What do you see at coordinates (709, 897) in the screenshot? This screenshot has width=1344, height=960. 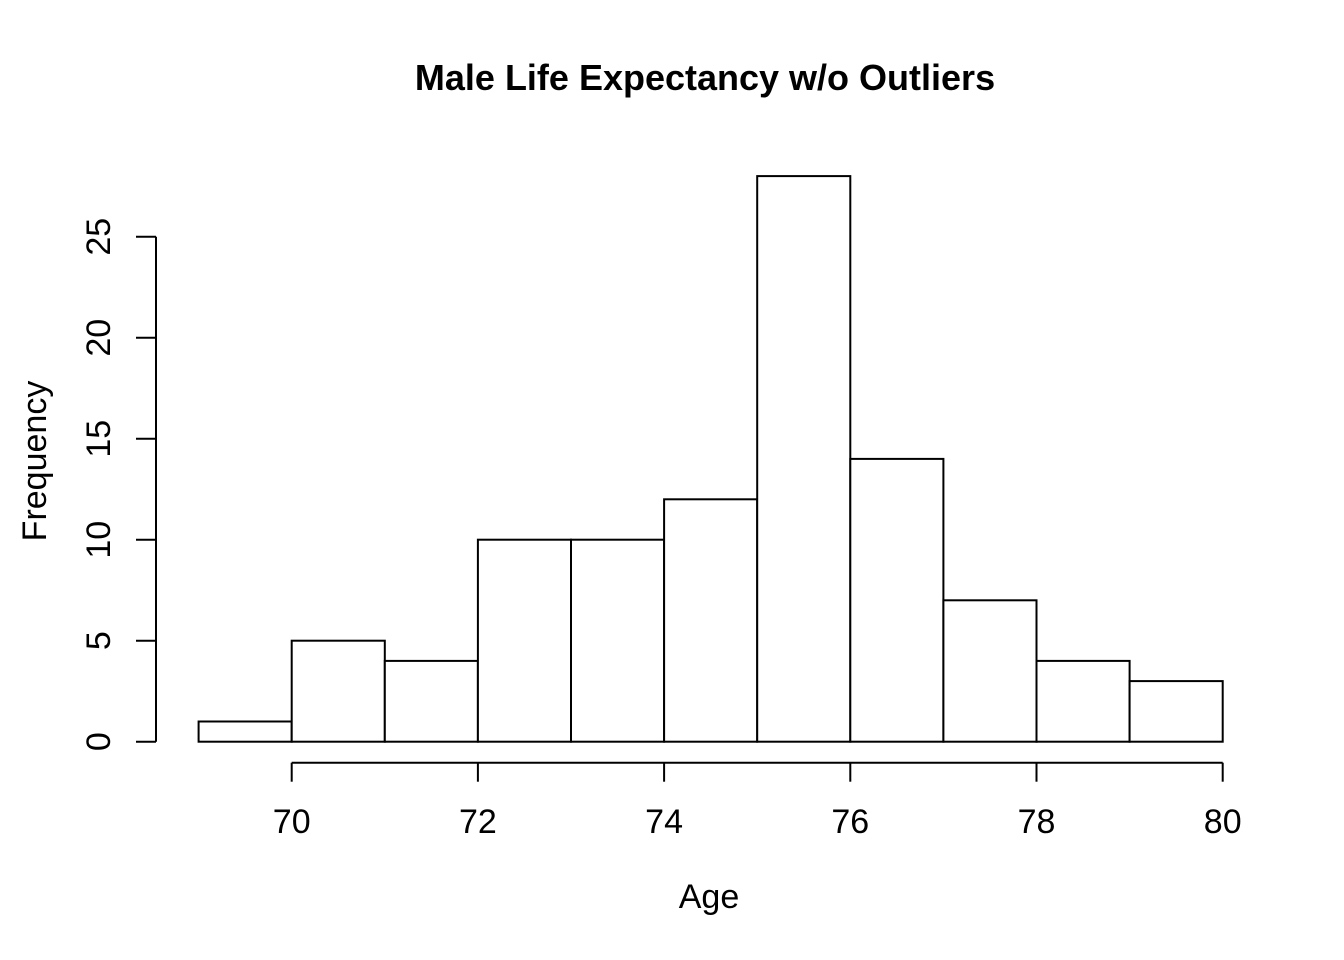 I see `x-axis-label: Age` at bounding box center [709, 897].